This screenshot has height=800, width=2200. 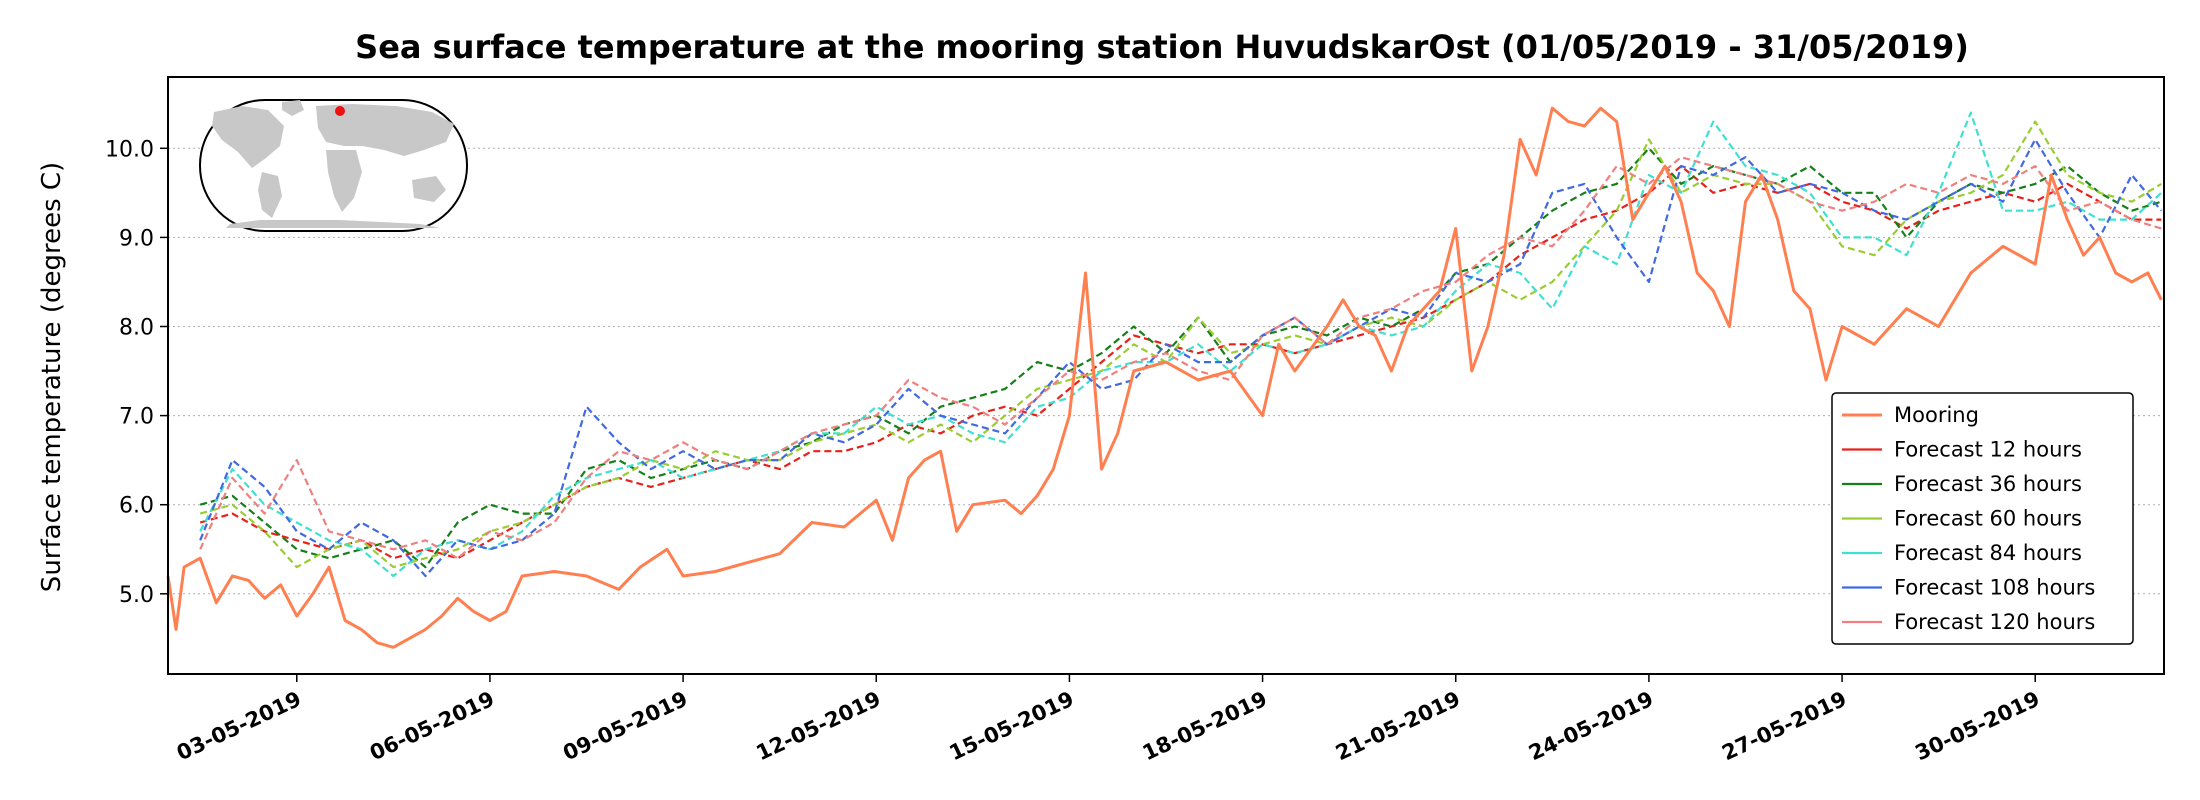 What do you see at coordinates (136, 417) in the screenshot?
I see `y-tick-label: 7.0` at bounding box center [136, 417].